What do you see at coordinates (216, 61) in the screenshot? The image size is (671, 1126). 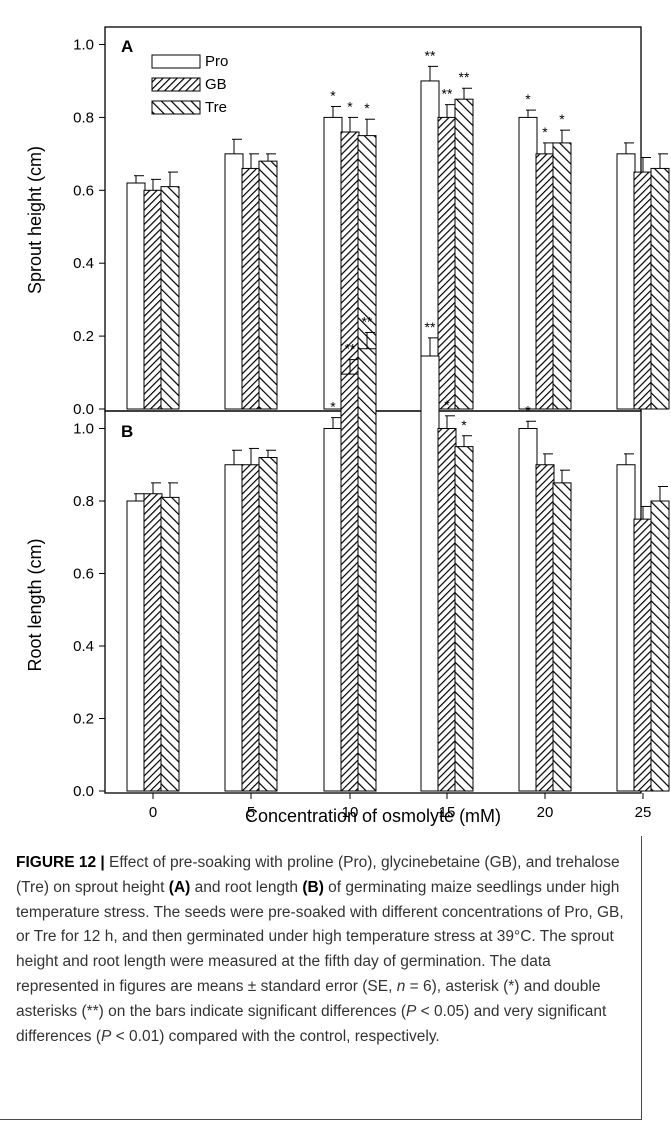 I see `legend-label-pro: Pro` at bounding box center [216, 61].